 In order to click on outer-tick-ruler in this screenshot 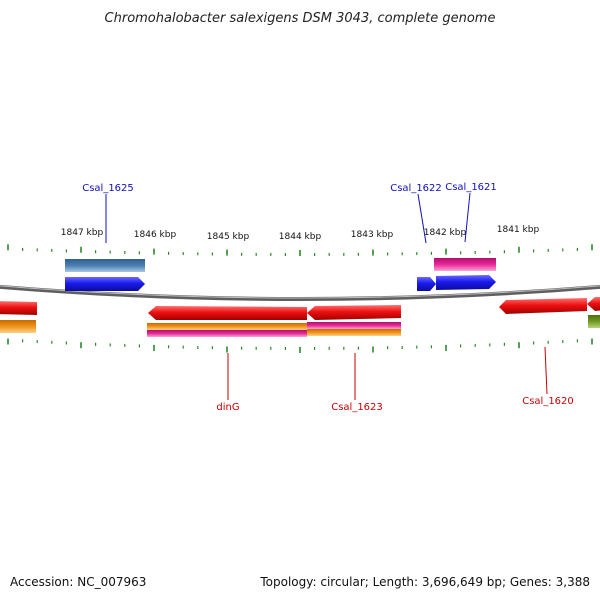, I will do `click(300, 250)`.